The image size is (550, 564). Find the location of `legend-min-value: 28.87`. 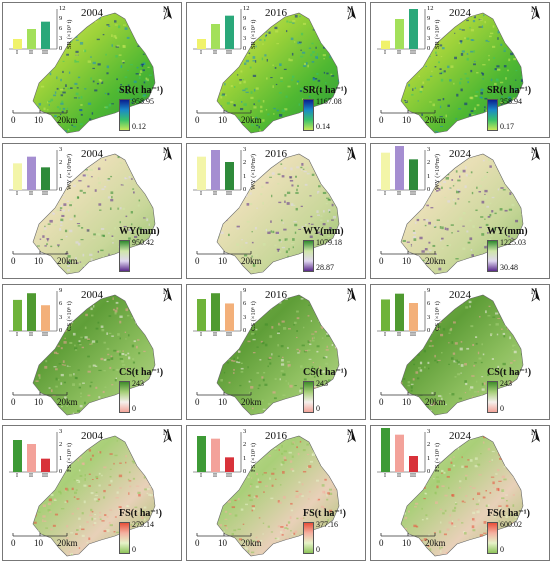

legend-min-value: 28.87 is located at coordinates (325, 267).